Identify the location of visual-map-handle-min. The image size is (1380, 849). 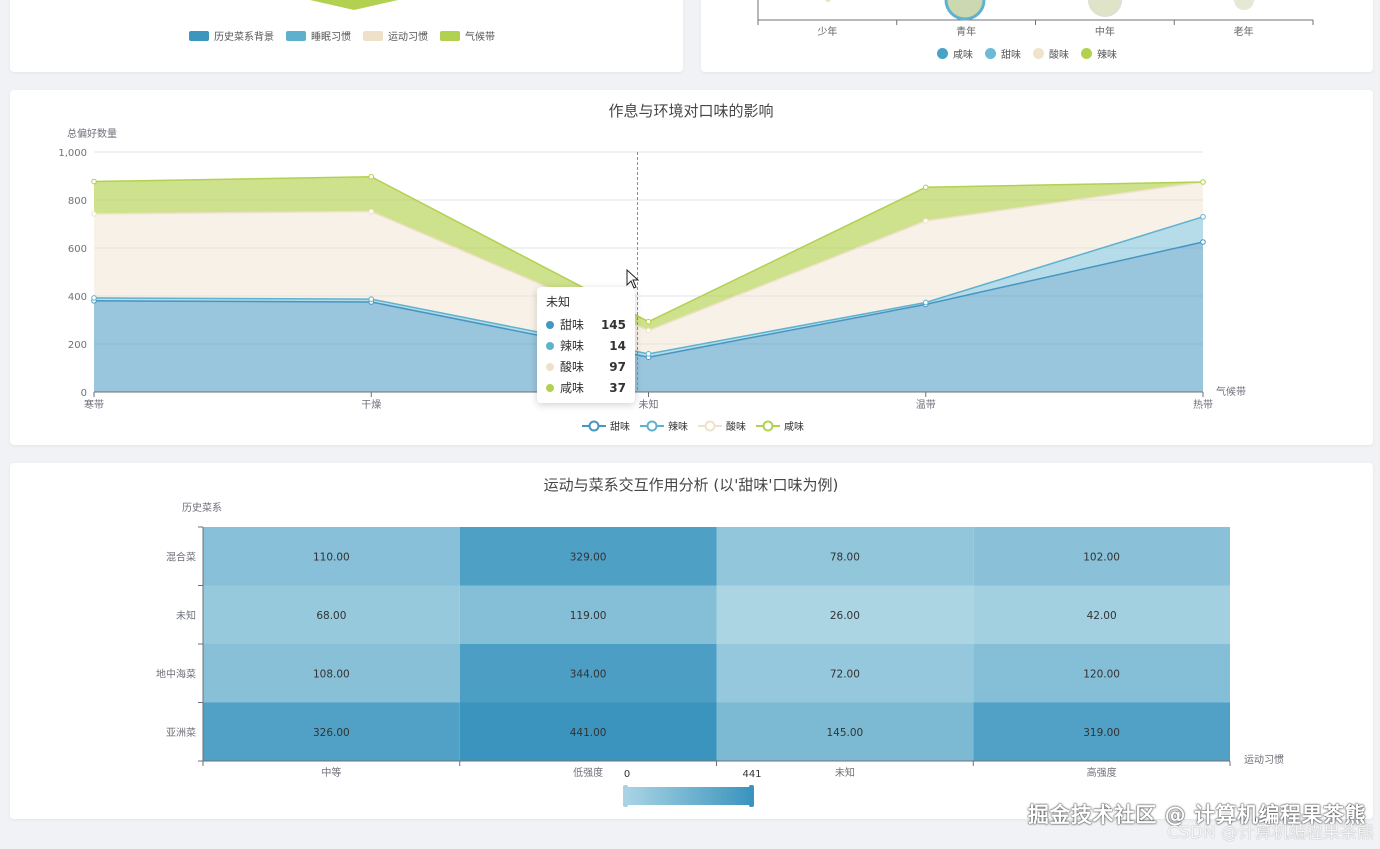
(625, 796).